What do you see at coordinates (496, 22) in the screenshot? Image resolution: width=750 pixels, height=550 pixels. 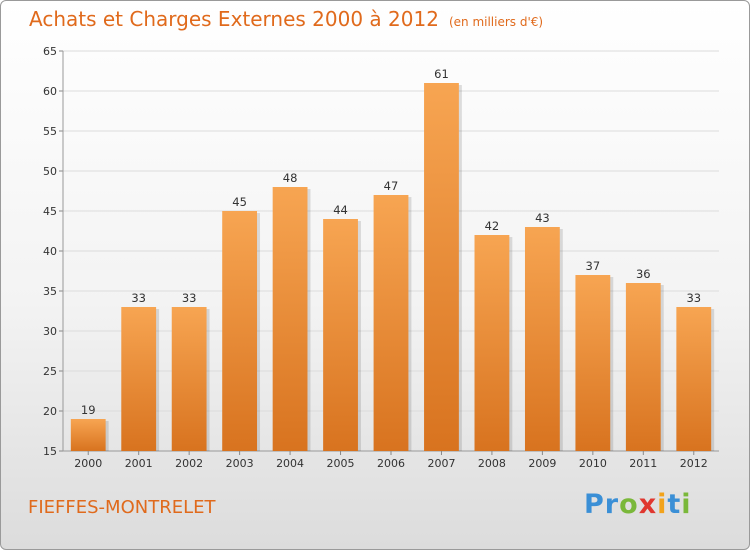 I see `chart-subtitle: (en milliers d'€)` at bounding box center [496, 22].